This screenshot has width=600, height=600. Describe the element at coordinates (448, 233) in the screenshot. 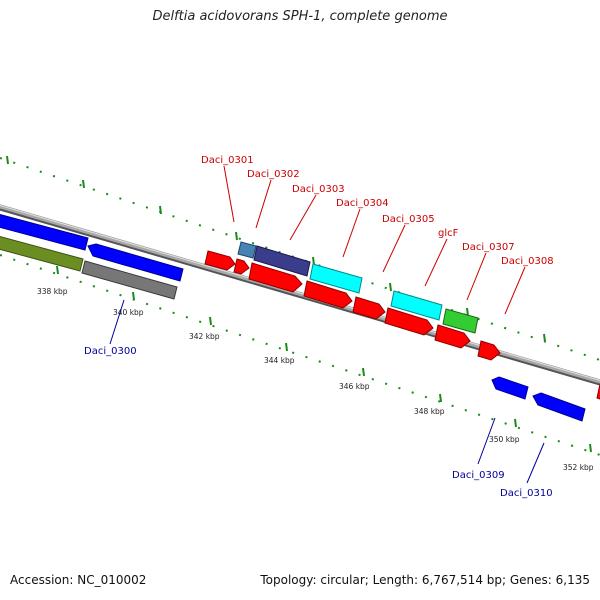

I see `gene-label-glcF: glcF` at that location.